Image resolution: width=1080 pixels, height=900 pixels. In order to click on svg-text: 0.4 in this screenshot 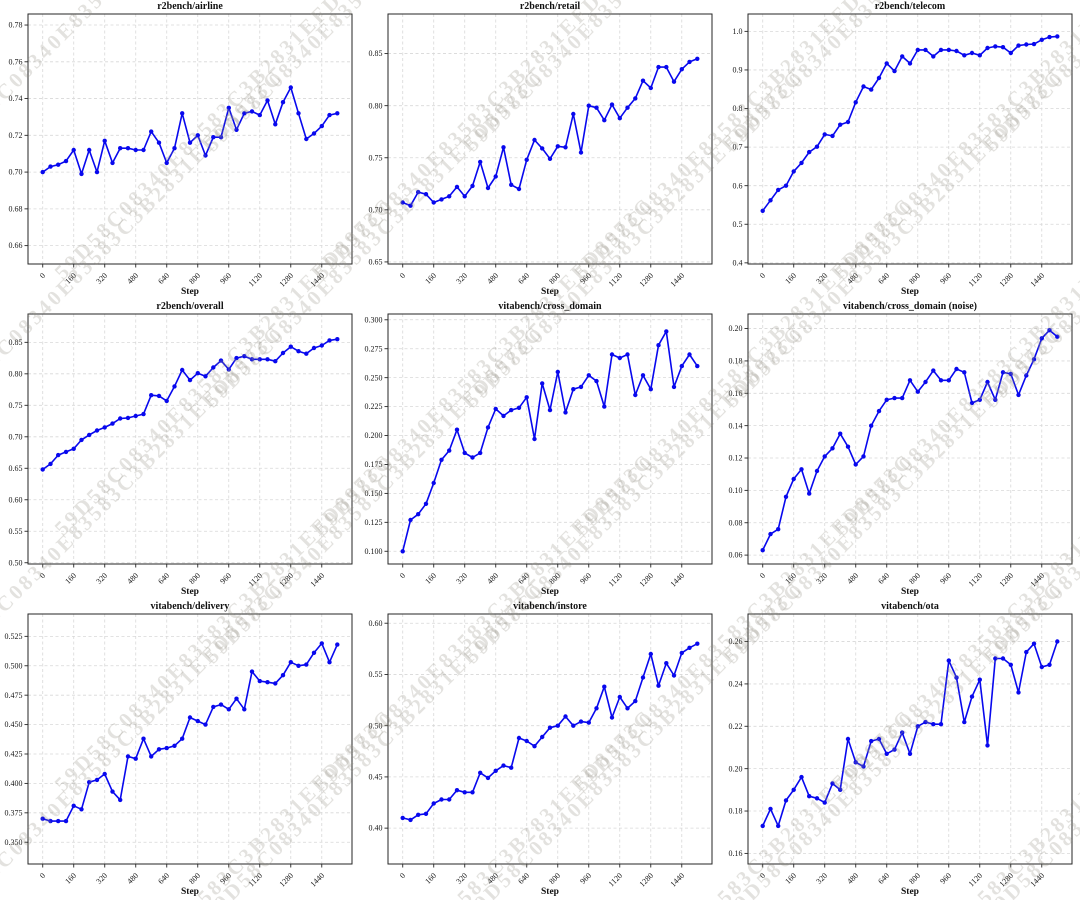, I will do `click(738, 262)`.